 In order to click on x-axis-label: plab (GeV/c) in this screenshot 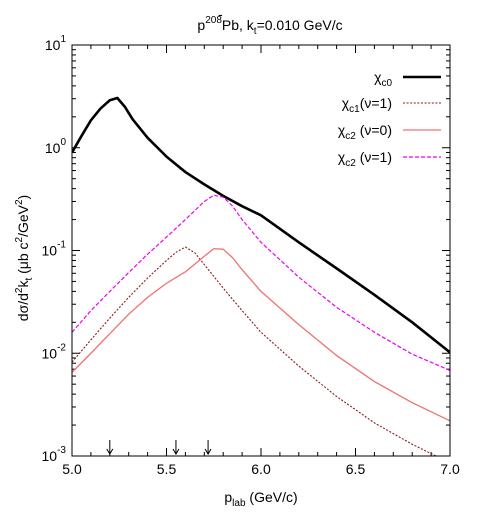, I will do `click(260, 499)`.